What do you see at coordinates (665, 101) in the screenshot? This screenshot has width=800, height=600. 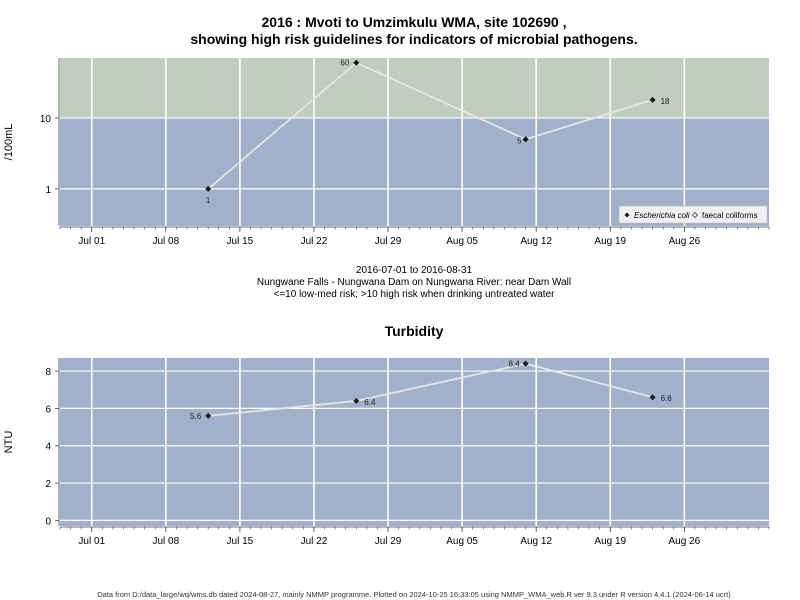 I see `chart1-data-label: 18` at bounding box center [665, 101].